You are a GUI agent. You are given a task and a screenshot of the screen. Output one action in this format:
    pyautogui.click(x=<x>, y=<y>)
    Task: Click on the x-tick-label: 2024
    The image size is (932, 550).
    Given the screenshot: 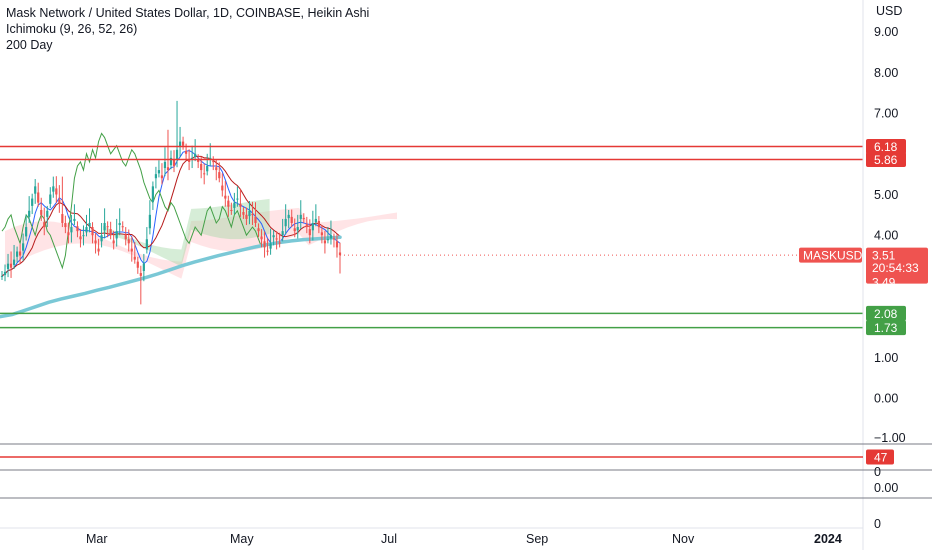 What is the action you would take?
    pyautogui.click(x=828, y=539)
    